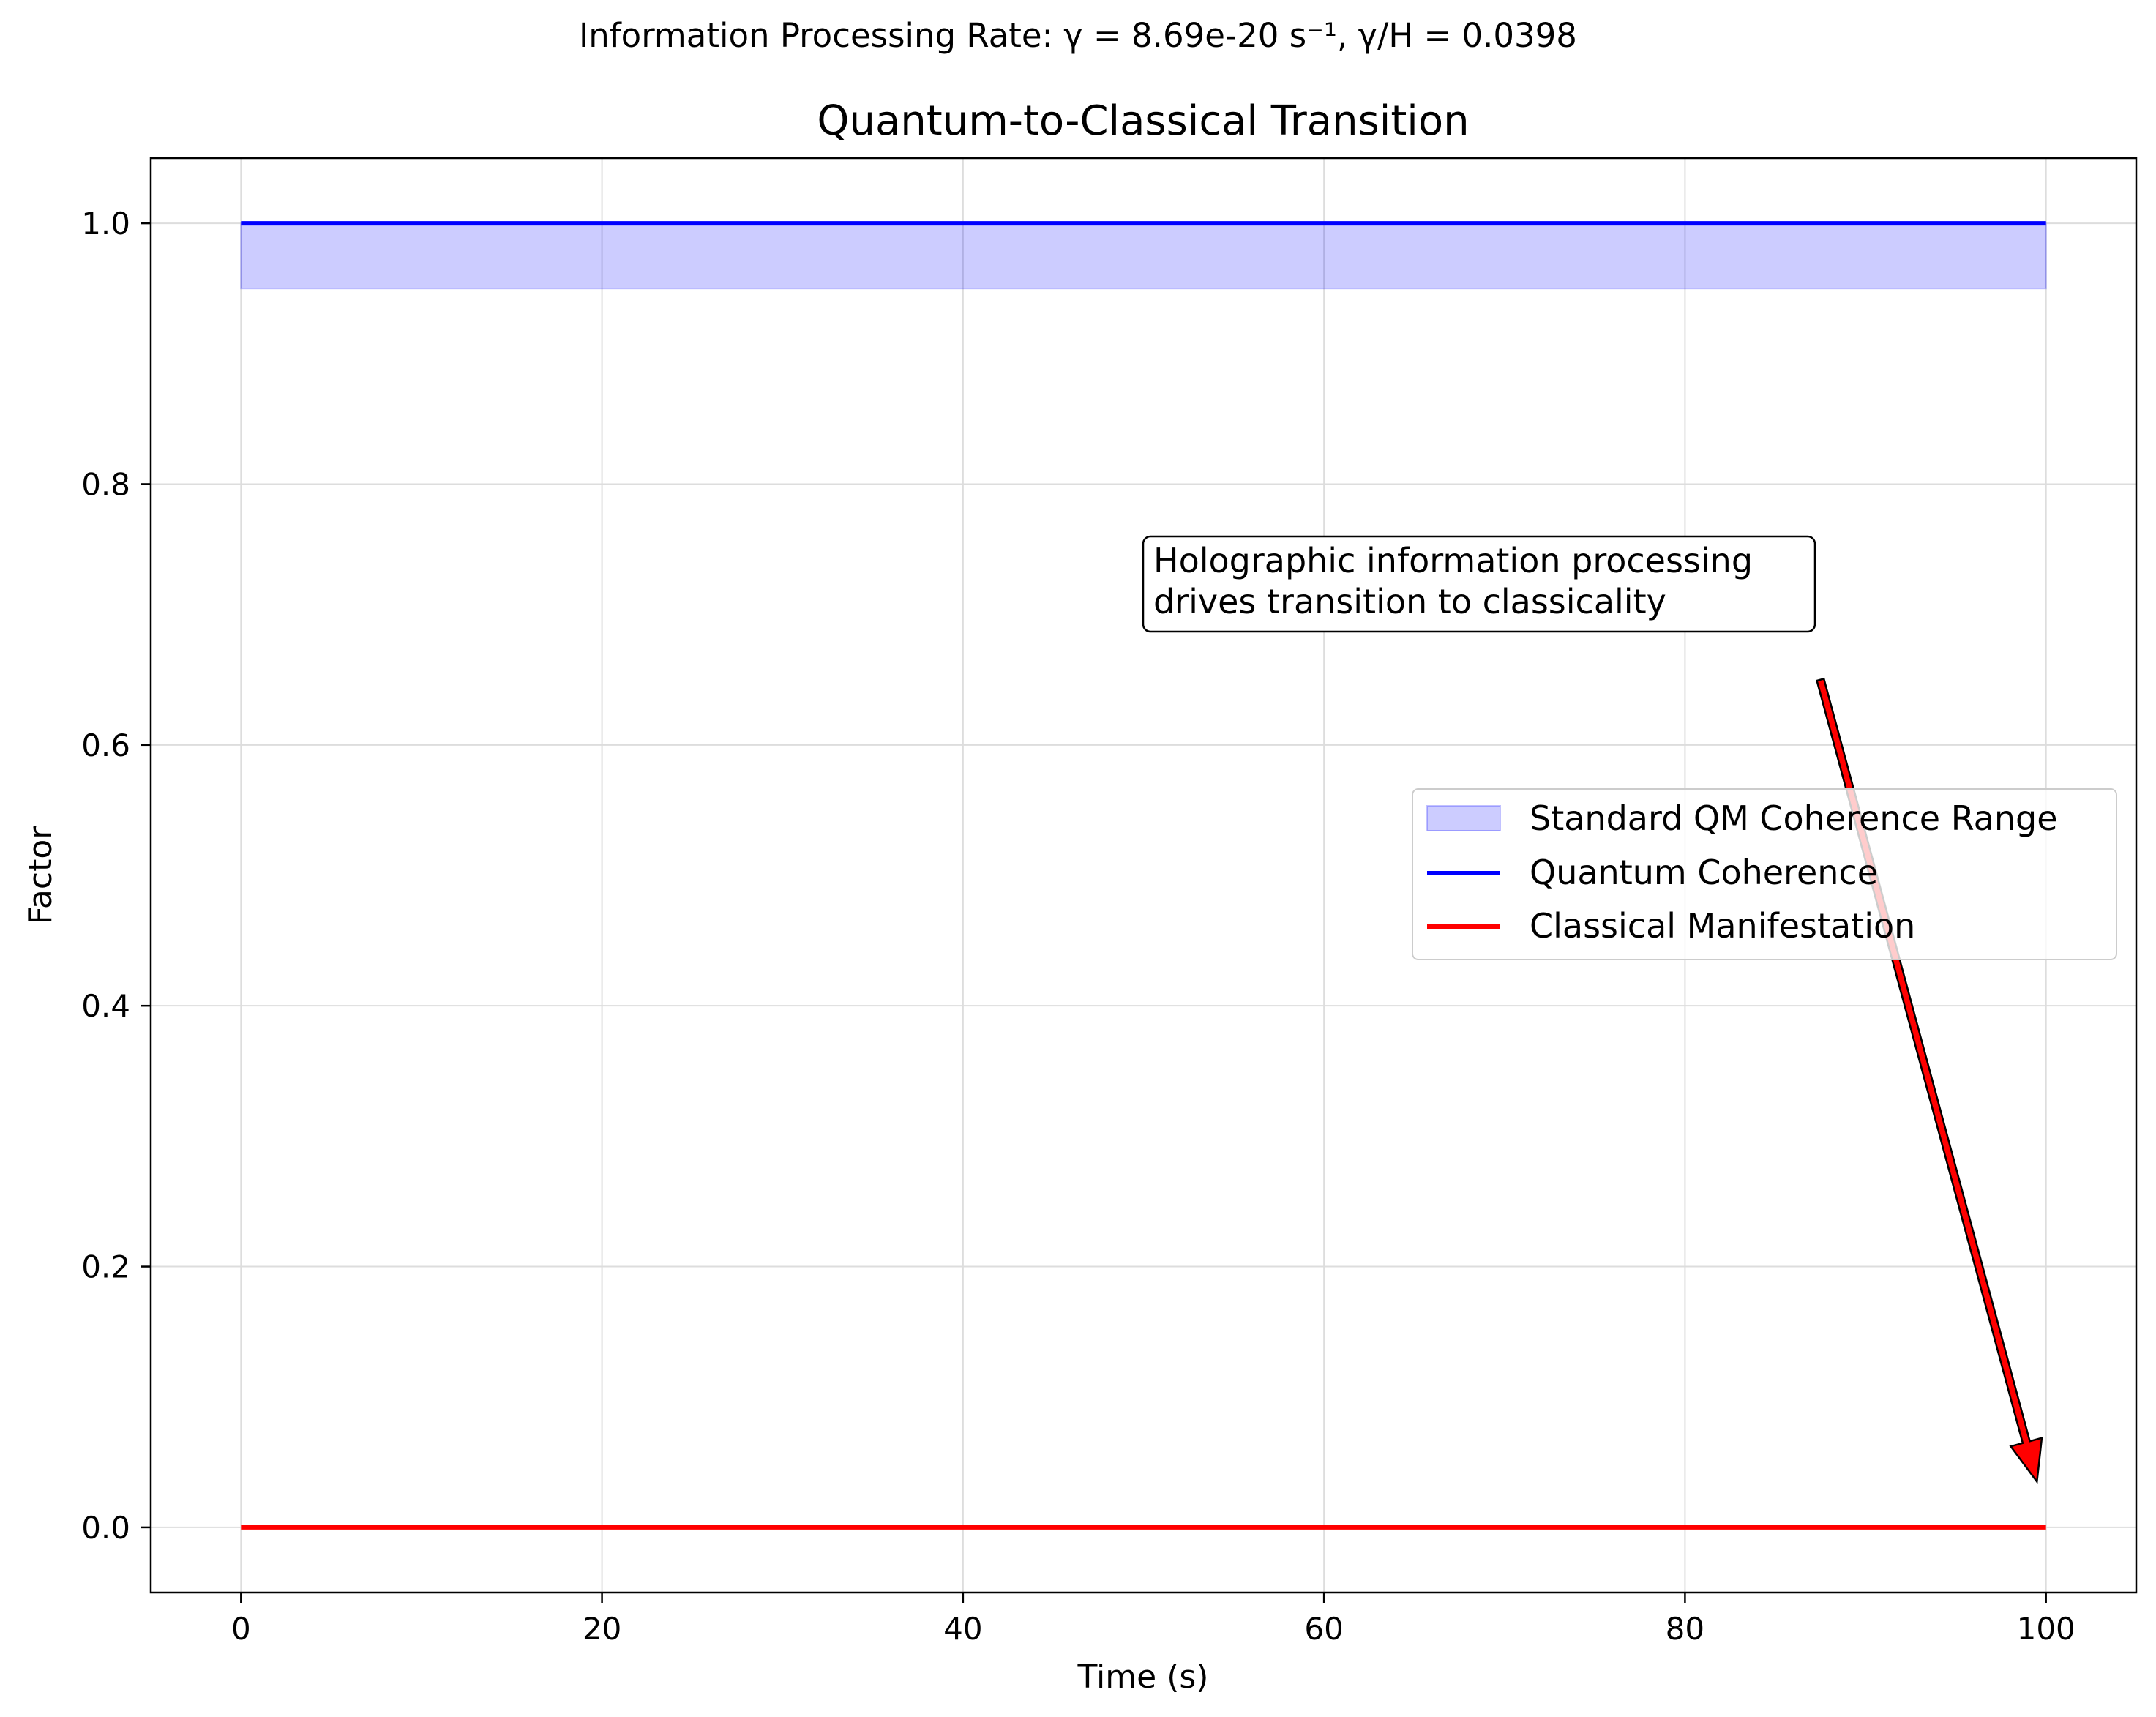 Image resolution: width=2156 pixels, height=1717 pixels. Describe the element at coordinates (1143, 256) in the screenshot. I see `coherence-range-band` at that location.